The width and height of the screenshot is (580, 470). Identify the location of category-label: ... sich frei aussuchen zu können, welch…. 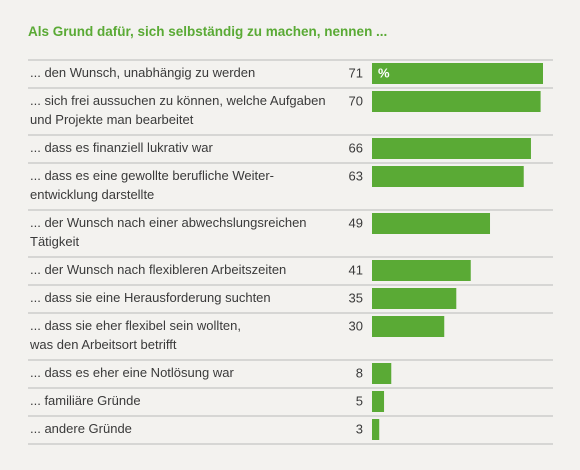
(178, 110).